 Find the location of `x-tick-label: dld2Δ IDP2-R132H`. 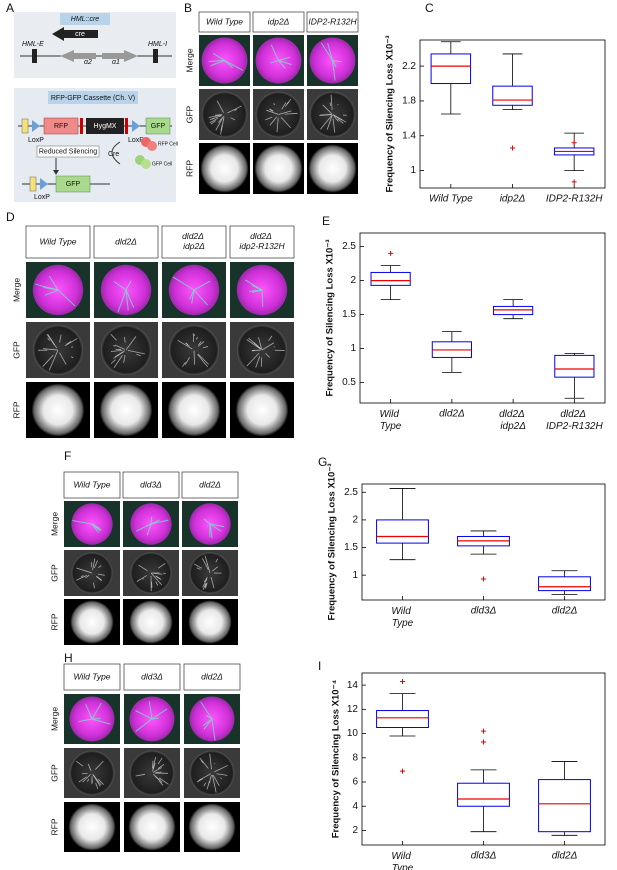

x-tick-label: dld2Δ IDP2-R132H is located at coordinates (574, 420).